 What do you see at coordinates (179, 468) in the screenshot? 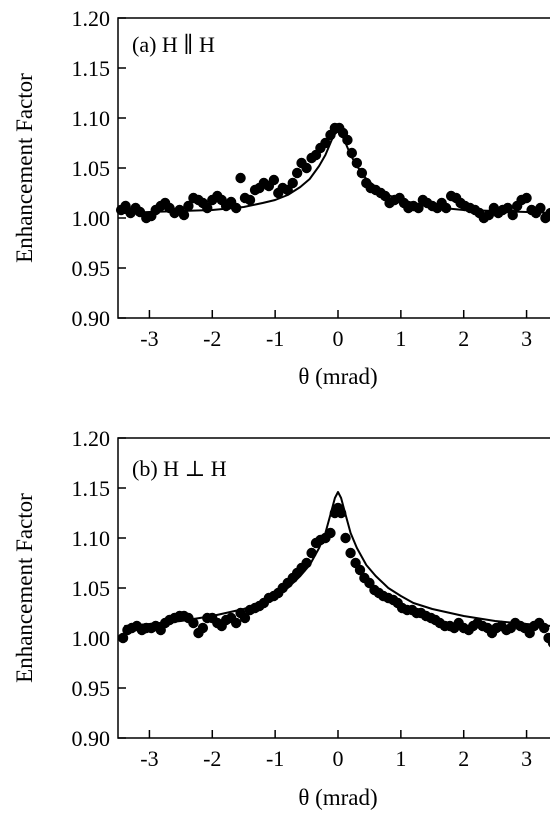
I see `panel-label: (b) H ⊥ H` at bounding box center [179, 468].